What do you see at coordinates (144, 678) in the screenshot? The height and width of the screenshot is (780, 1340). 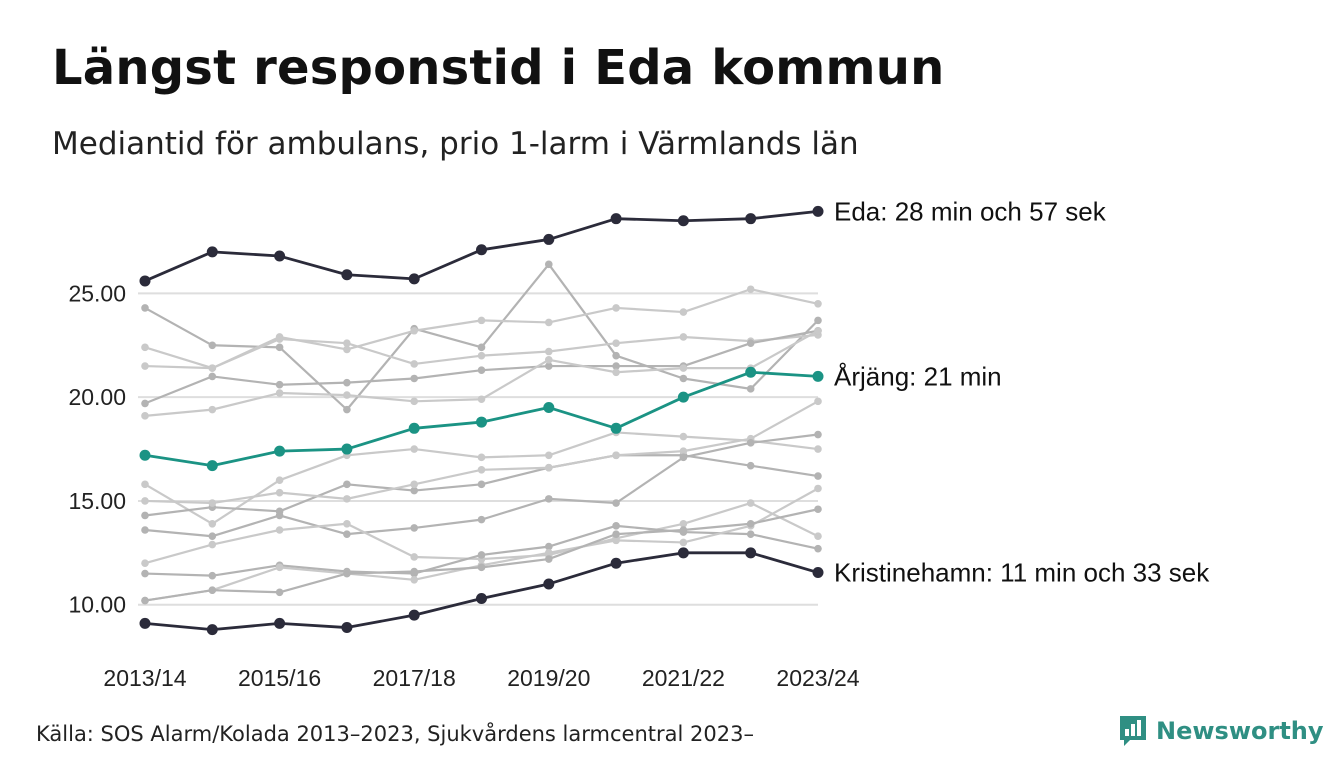 I see `x-tick-label: 2013/14` at bounding box center [144, 678].